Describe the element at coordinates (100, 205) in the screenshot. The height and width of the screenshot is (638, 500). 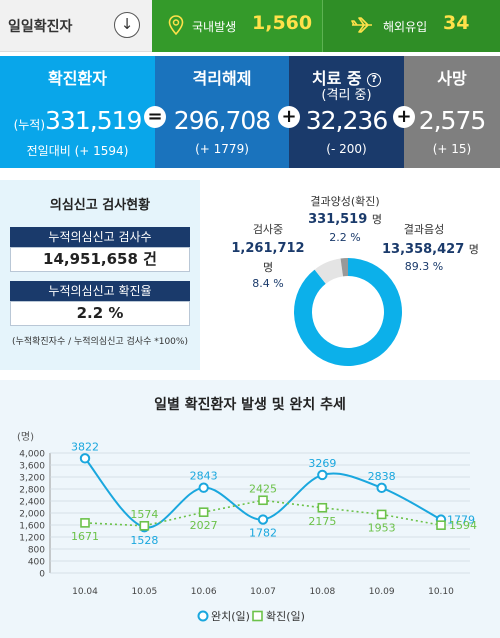
I see `test-status-title: 의심신고 검사현황` at that location.